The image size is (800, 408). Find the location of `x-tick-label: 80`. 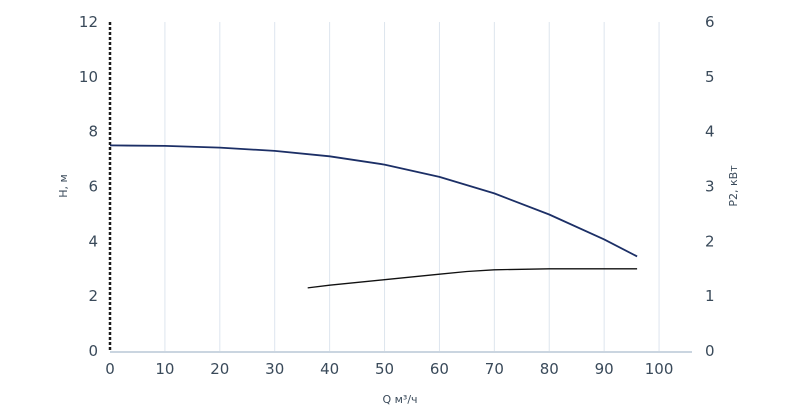

x-tick-label: 80 is located at coordinates (549, 369).